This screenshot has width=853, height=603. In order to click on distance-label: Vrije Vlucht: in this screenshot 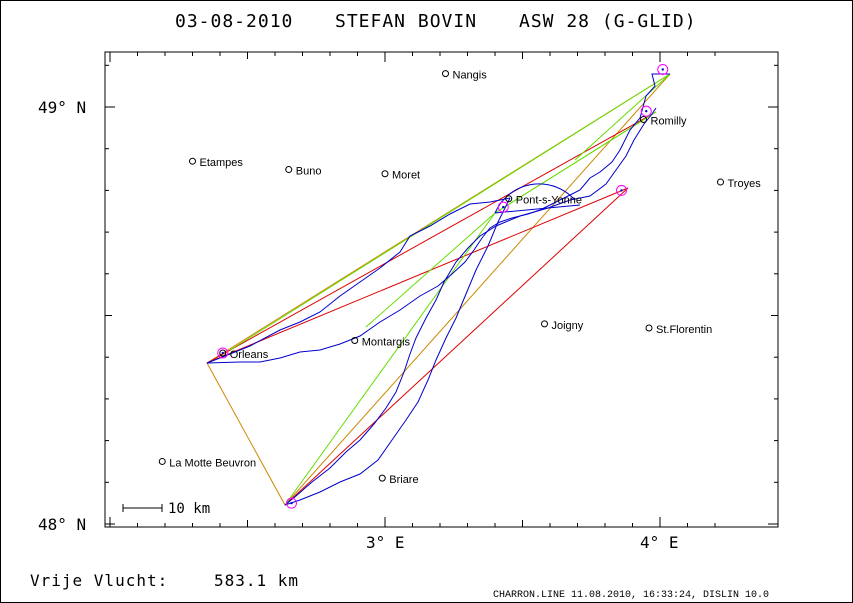, I will do `click(99, 580)`.